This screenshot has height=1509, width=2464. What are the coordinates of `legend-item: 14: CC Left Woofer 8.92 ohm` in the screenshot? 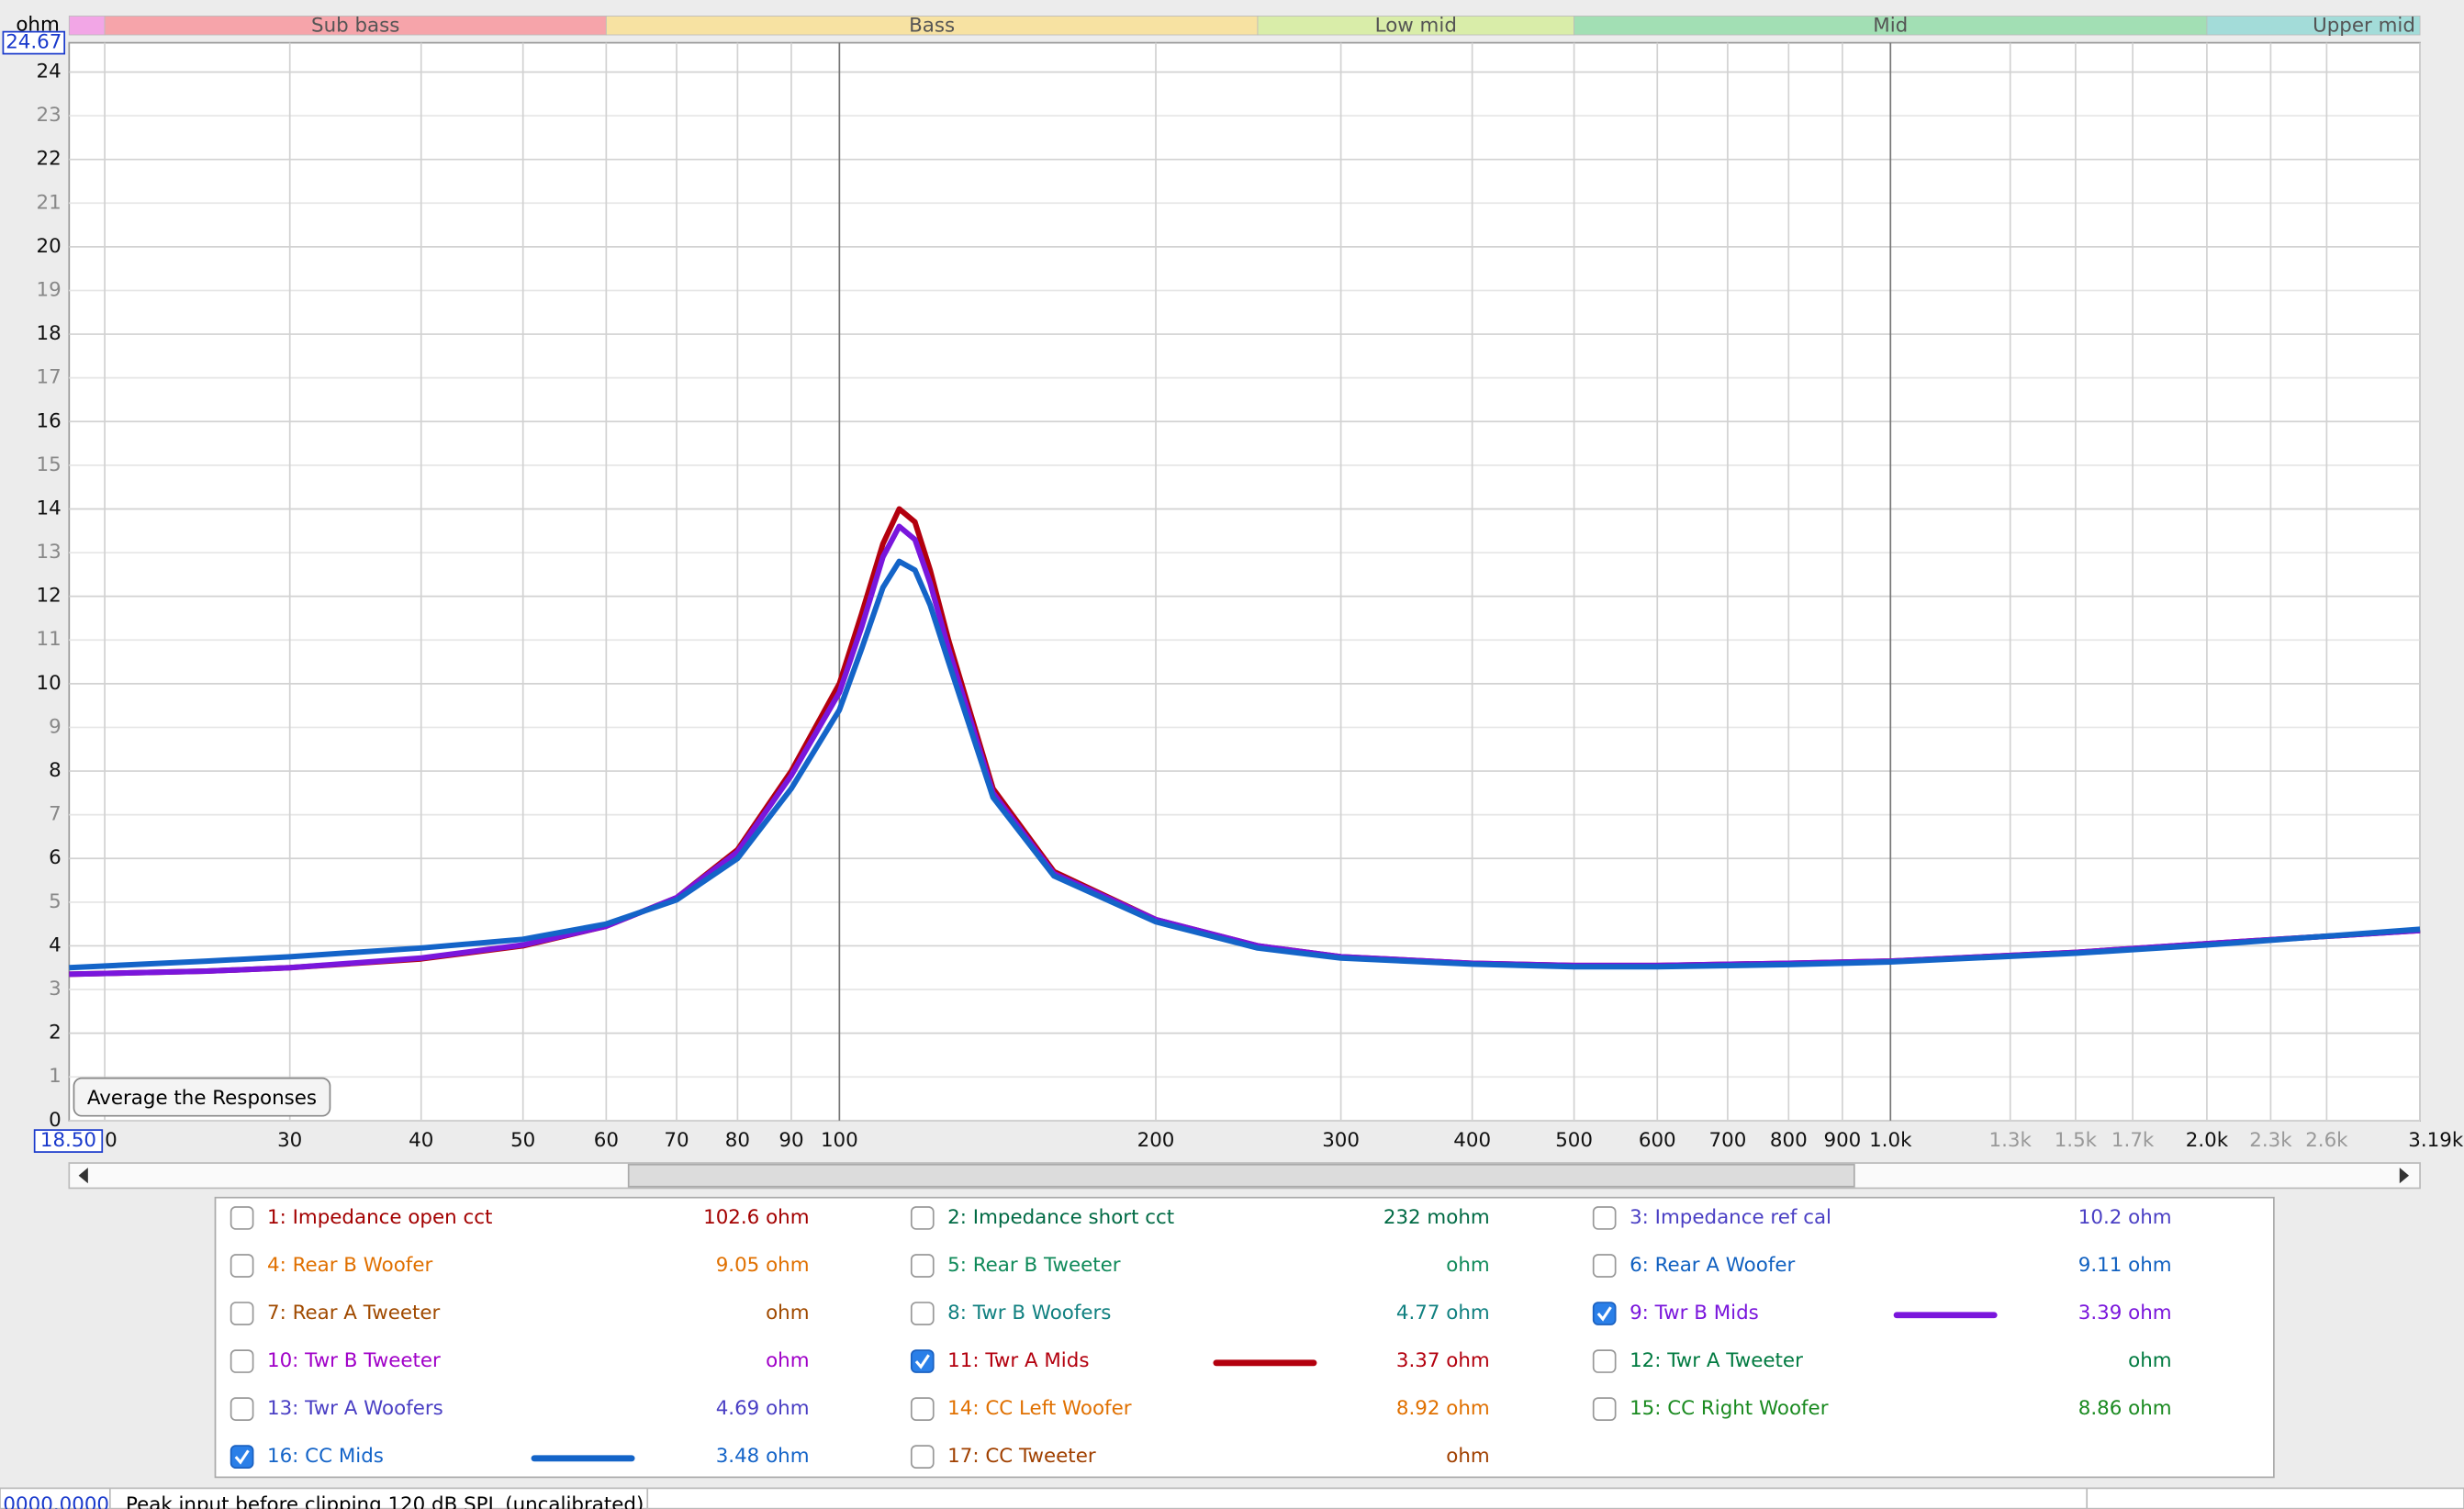 It's located at (1200, 1409).